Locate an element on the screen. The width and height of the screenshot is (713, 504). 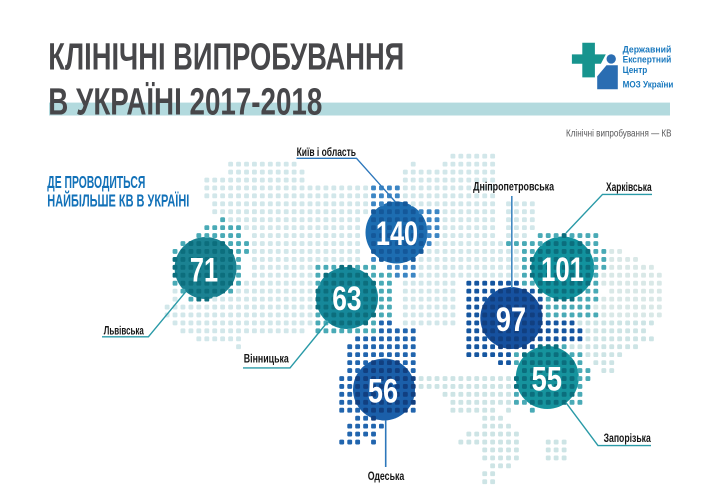
svg-text: Експертний is located at coordinates (647, 60).